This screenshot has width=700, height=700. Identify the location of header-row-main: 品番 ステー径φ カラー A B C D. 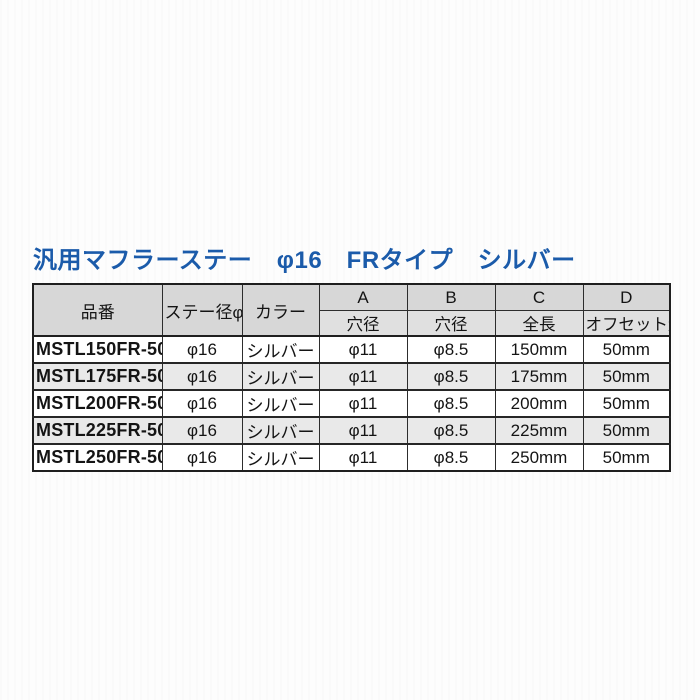
(351, 310).